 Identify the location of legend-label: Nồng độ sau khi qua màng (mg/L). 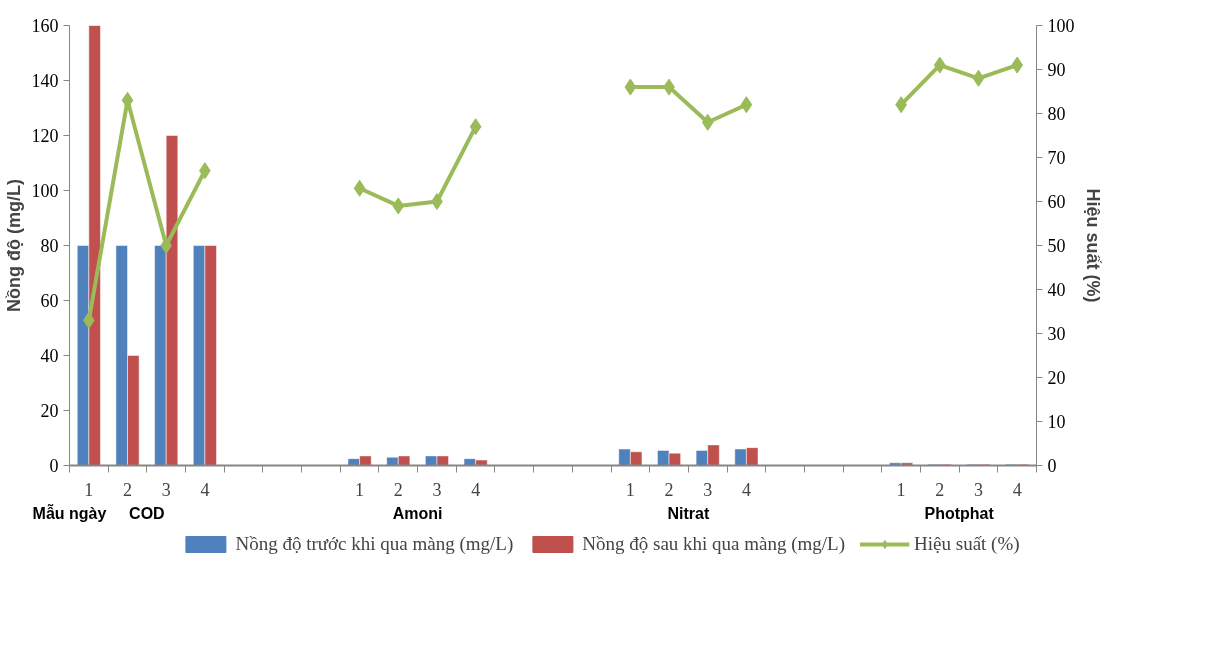
(714, 544).